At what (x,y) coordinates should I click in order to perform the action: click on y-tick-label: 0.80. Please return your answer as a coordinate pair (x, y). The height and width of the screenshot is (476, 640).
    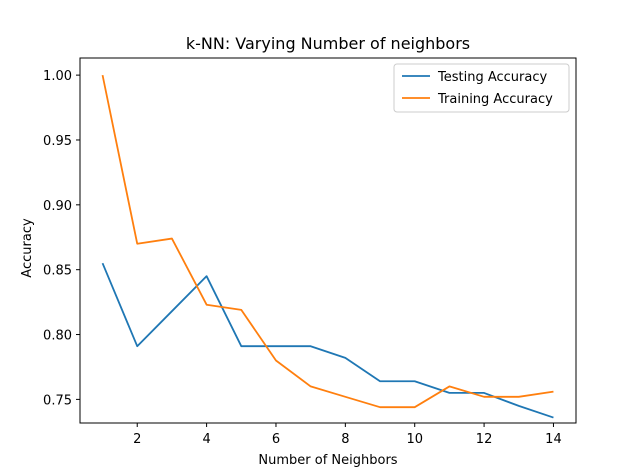
    Looking at the image, I should click on (57, 336).